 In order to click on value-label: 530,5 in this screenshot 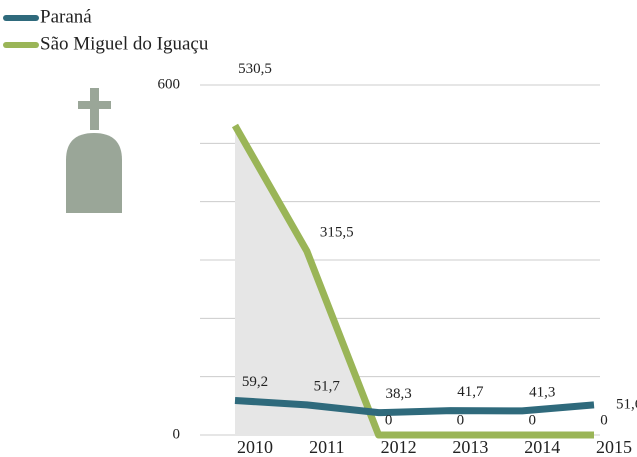, I will do `click(255, 69)`.